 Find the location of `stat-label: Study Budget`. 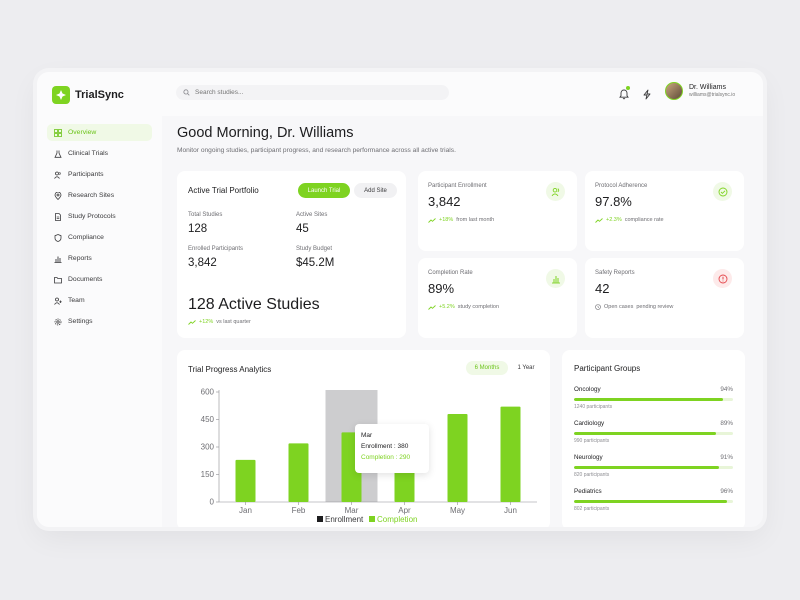

stat-label: Study Budget is located at coordinates (314, 249).